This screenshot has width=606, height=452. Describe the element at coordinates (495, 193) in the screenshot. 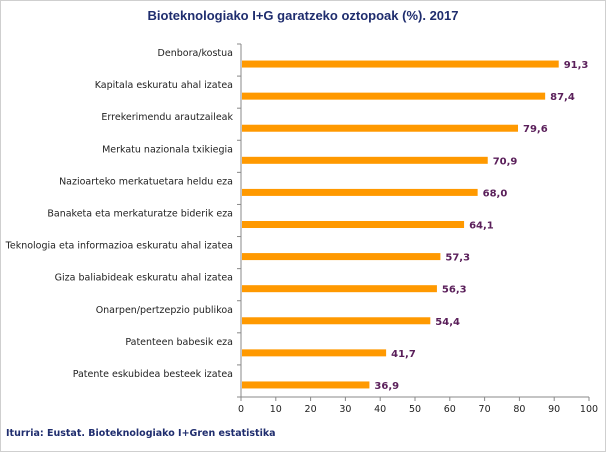

I see `data-label: 68,0` at that location.